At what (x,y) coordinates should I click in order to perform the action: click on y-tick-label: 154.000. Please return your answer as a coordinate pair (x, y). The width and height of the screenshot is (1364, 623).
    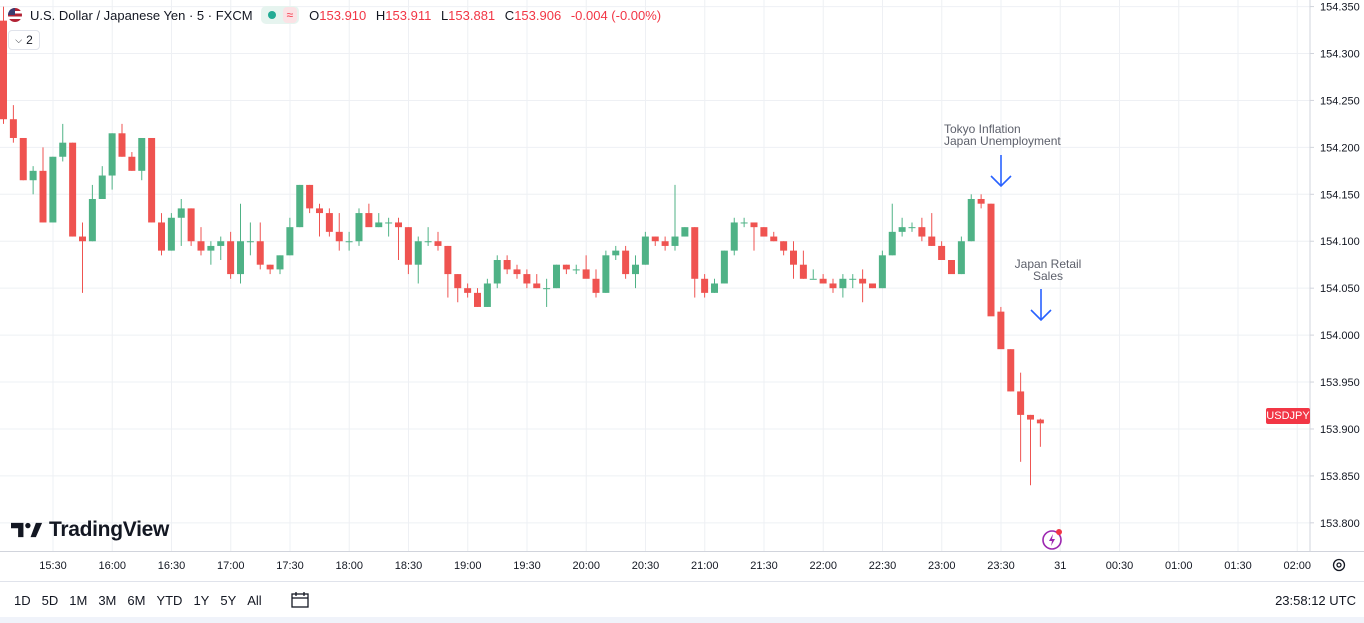
    Looking at the image, I should click on (1340, 336).